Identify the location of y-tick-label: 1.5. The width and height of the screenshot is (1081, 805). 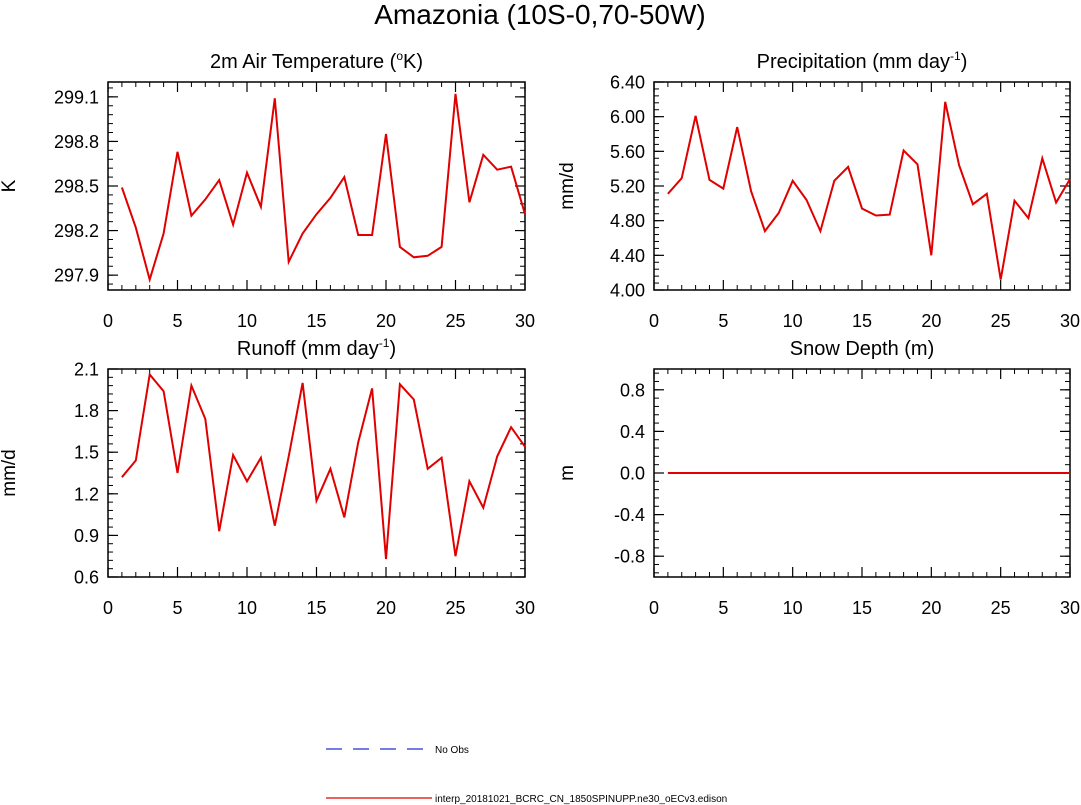
(86, 453).